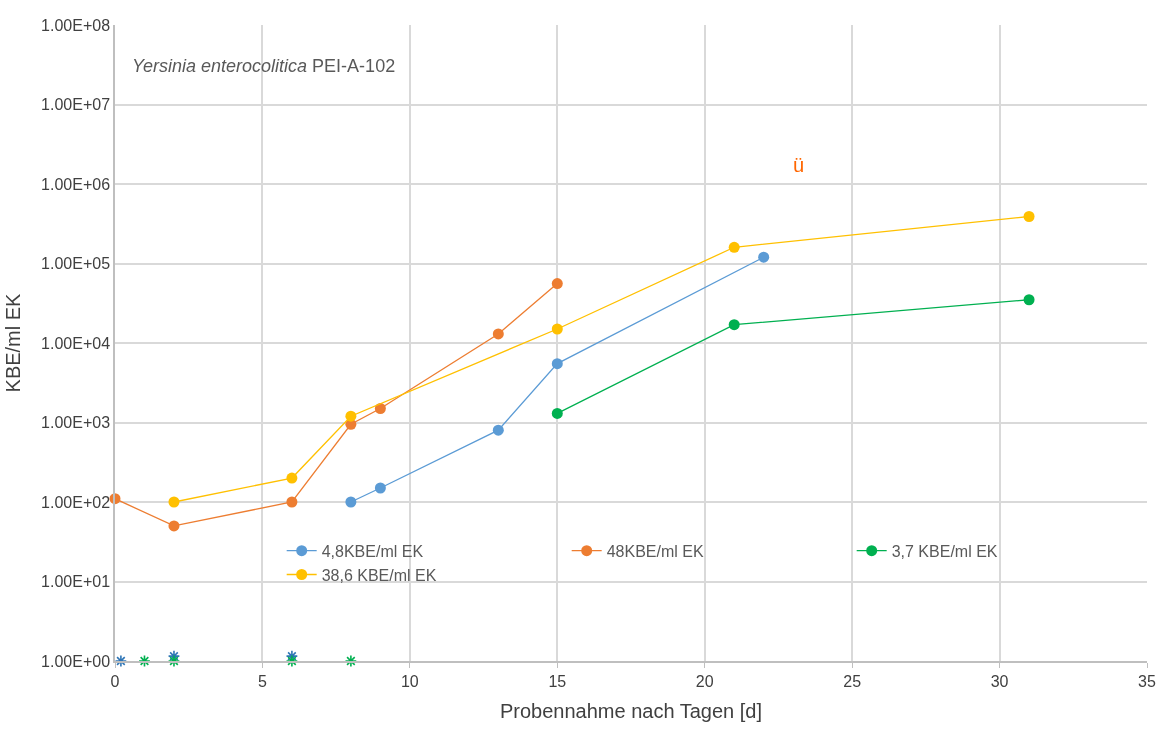 This screenshot has height=731, width=1168. I want to click on y-tick-label: 1.00E+08, so click(76, 25).